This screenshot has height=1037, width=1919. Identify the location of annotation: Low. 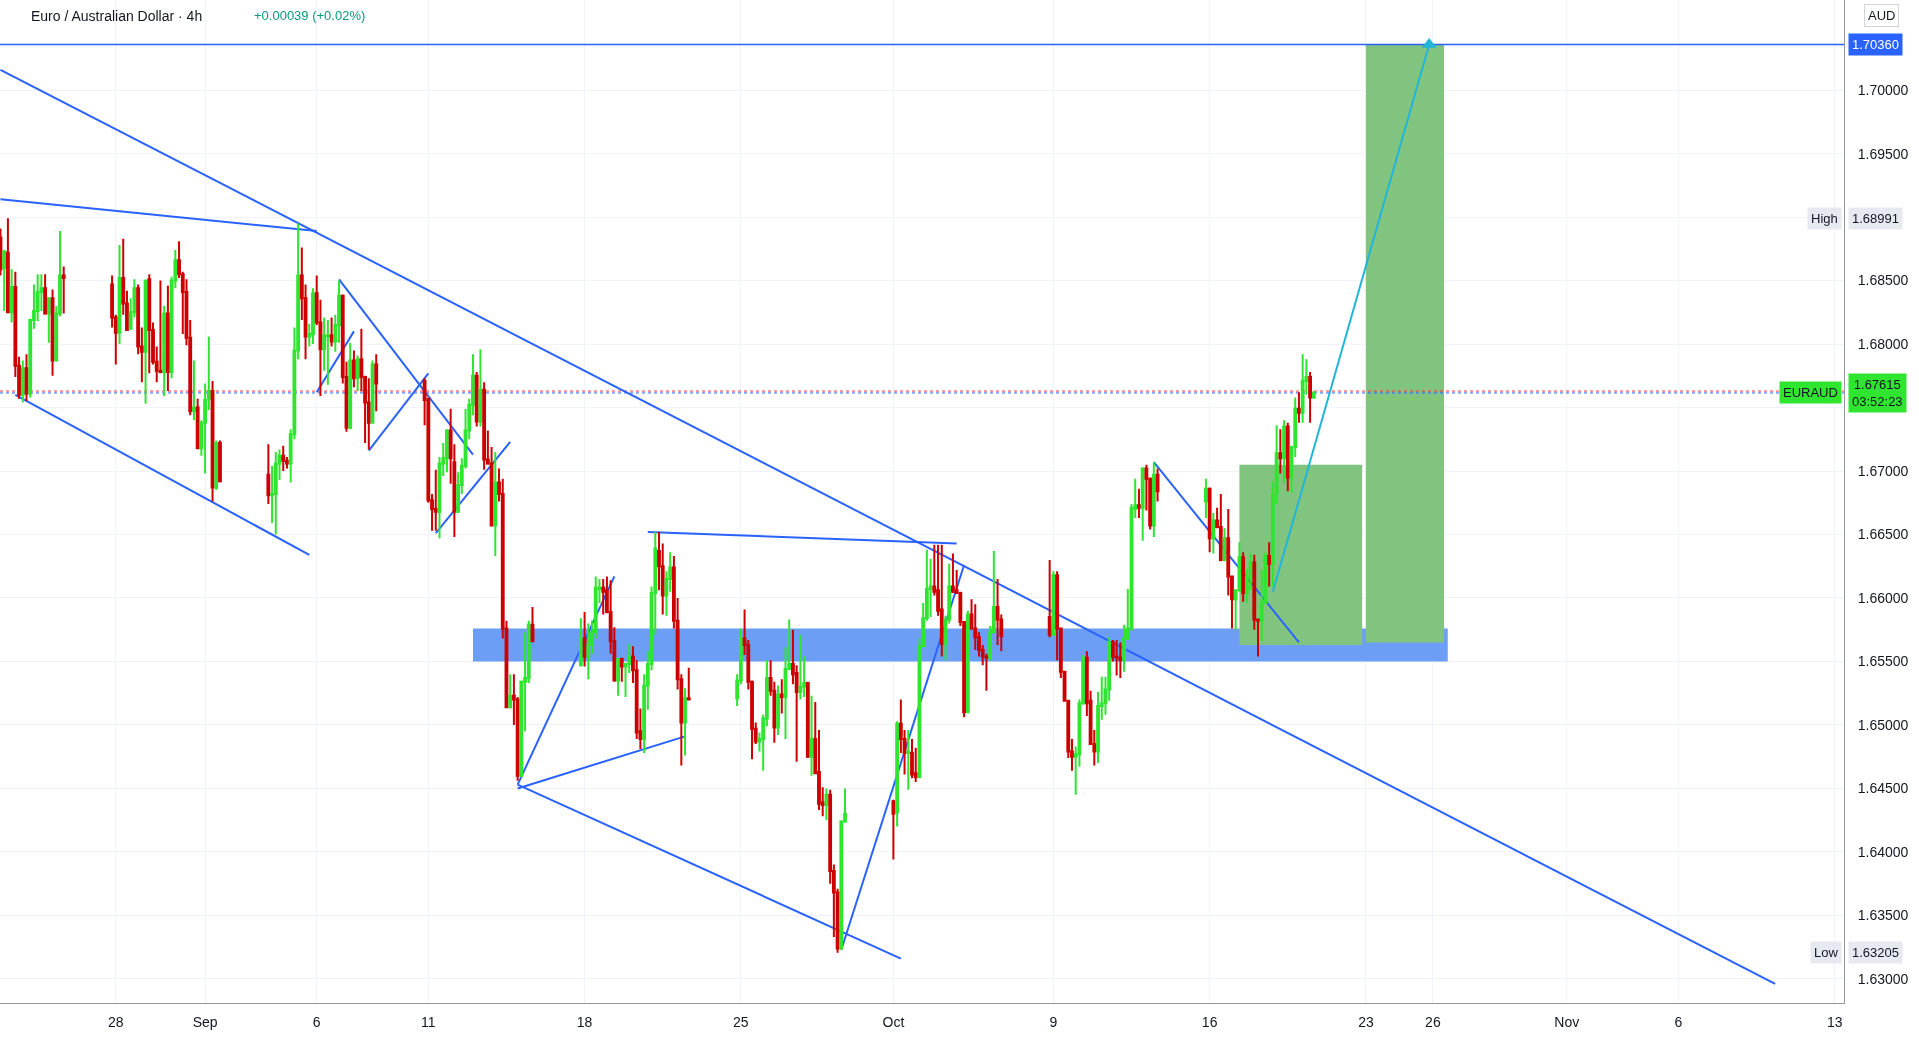
(1826, 952).